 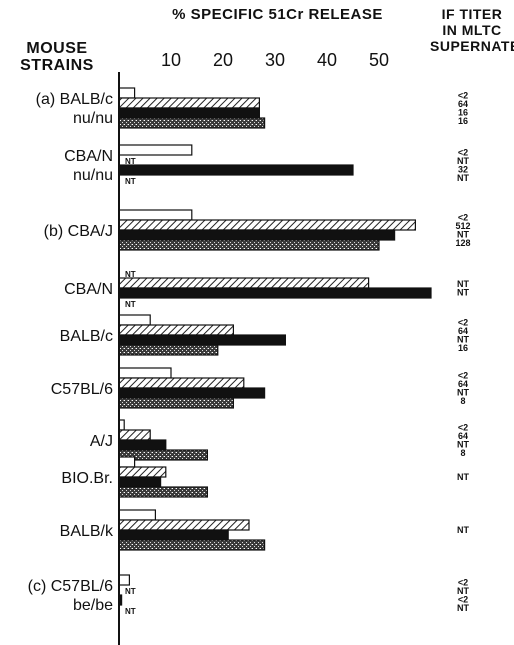 What do you see at coordinates (57, 57) in the screenshot?
I see `strains-heading: MOUSE STRAINS` at bounding box center [57, 57].